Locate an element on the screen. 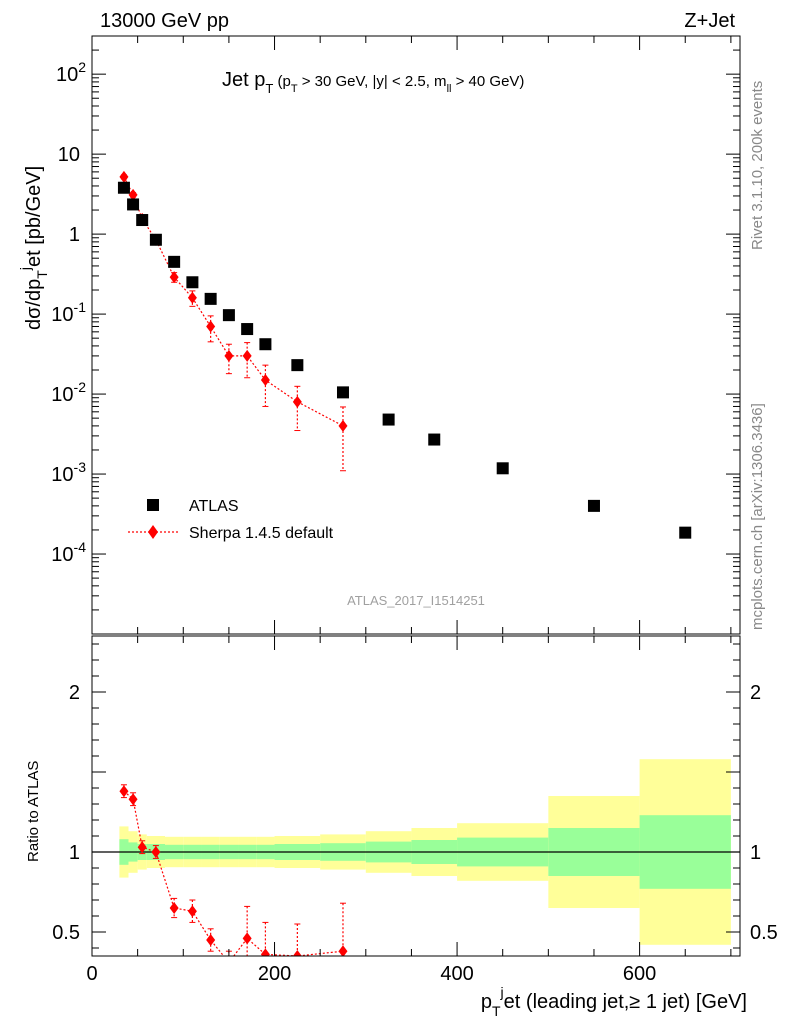 The height and width of the screenshot is (1024, 786). mcplots-label: mcplots.cern.ch [arXiv:1306.3436] is located at coordinates (757, 516).